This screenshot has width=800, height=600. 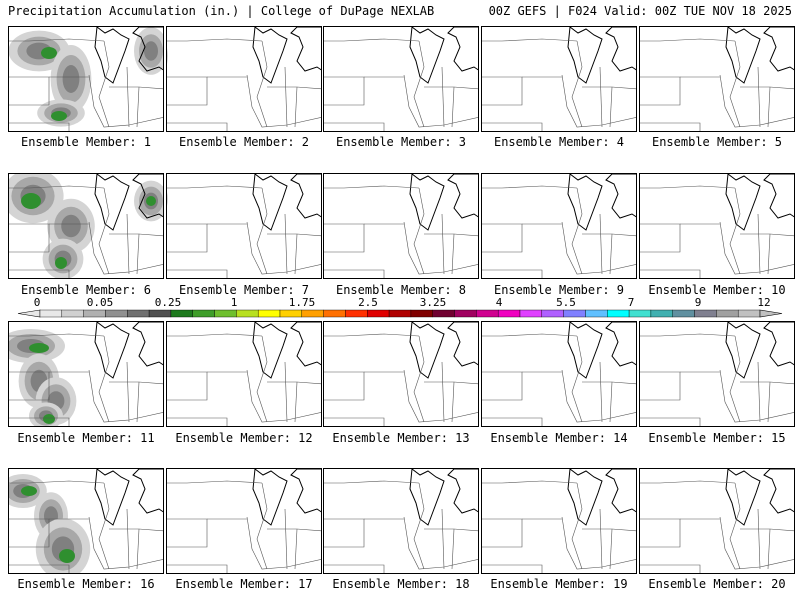 I want to click on colorbar-tick-label: 1.75, so click(x=302, y=302).